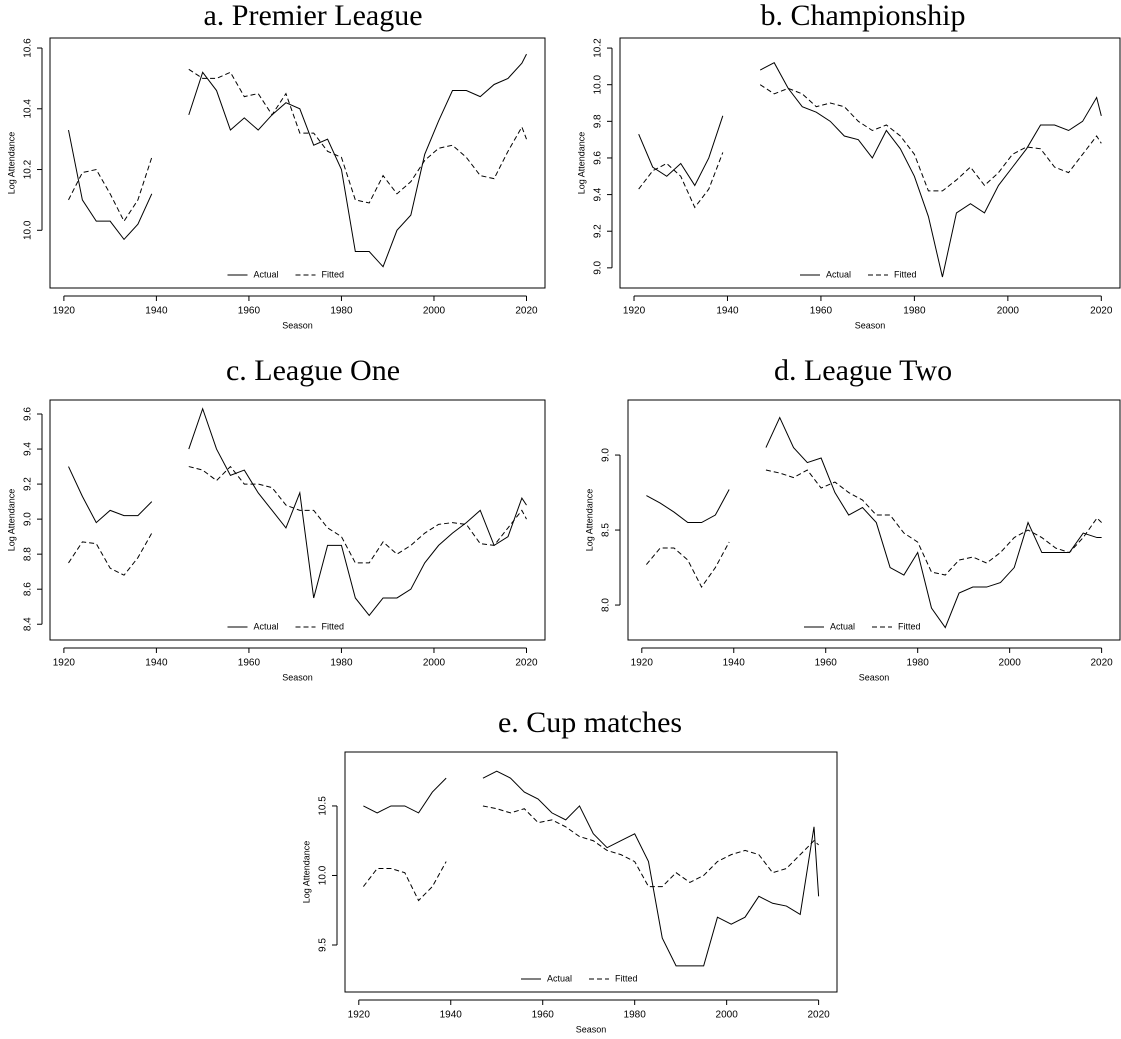 The width and height of the screenshot is (1121, 1039). Describe the element at coordinates (313, 370) in the screenshot. I see `panel-title: c. League One` at that location.